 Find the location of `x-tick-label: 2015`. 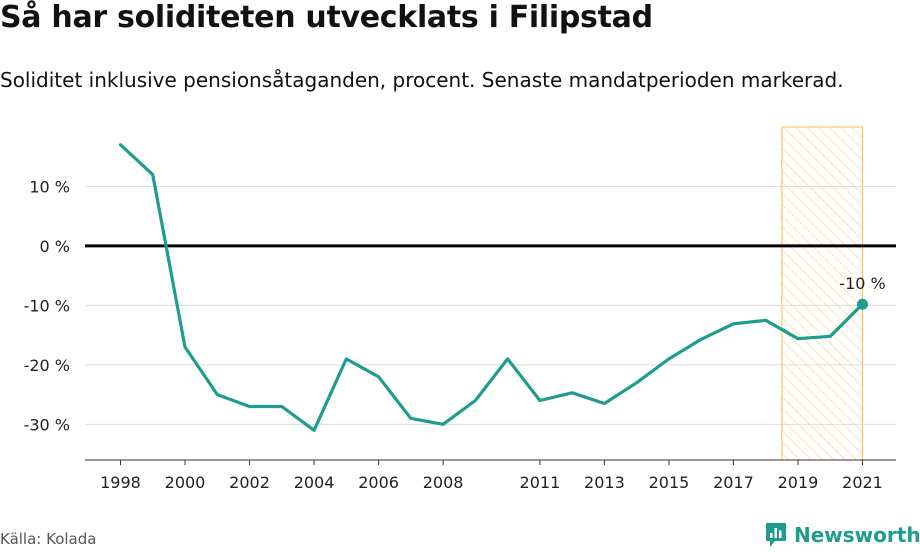

x-tick-label: 2015 is located at coordinates (669, 482).